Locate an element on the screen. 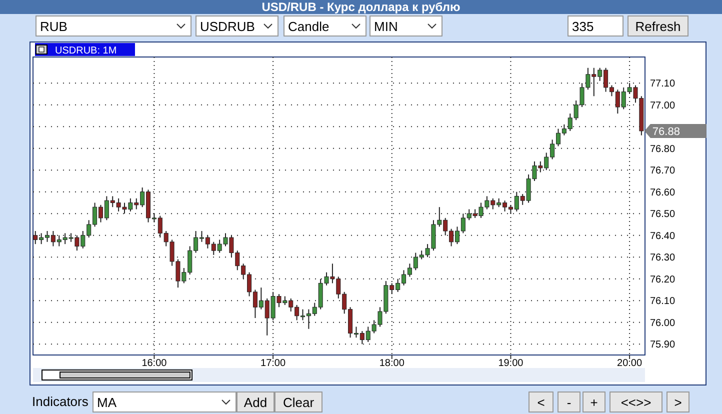 The height and width of the screenshot is (414, 722). y-tick-label: 76.40 is located at coordinates (663, 236).